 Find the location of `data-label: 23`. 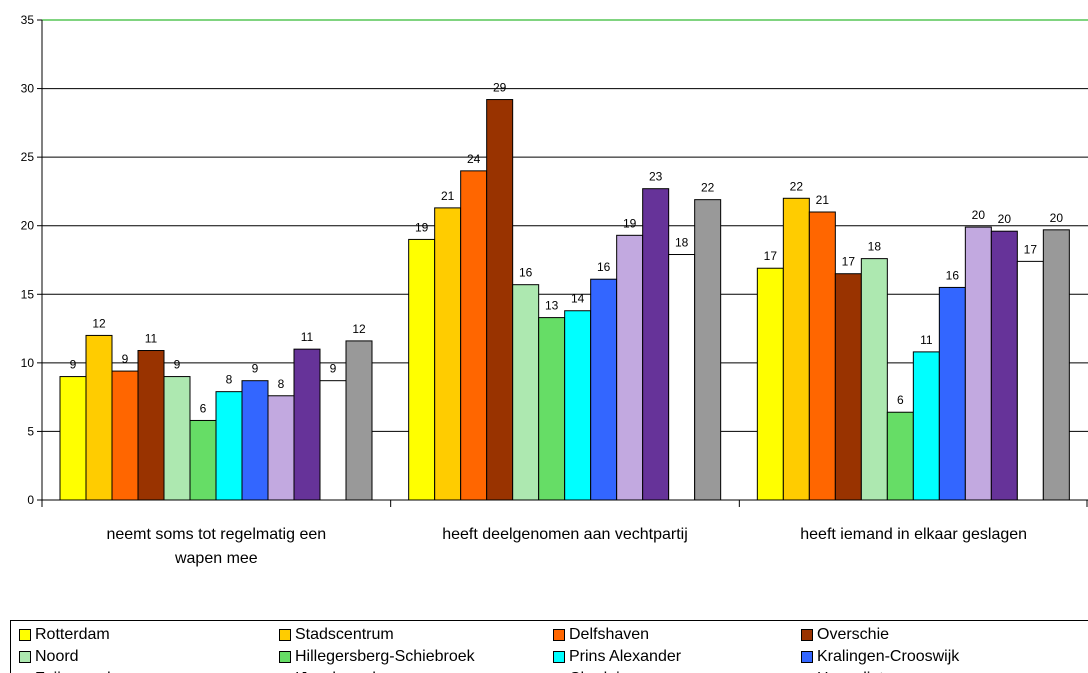

data-label: 23 is located at coordinates (656, 177).